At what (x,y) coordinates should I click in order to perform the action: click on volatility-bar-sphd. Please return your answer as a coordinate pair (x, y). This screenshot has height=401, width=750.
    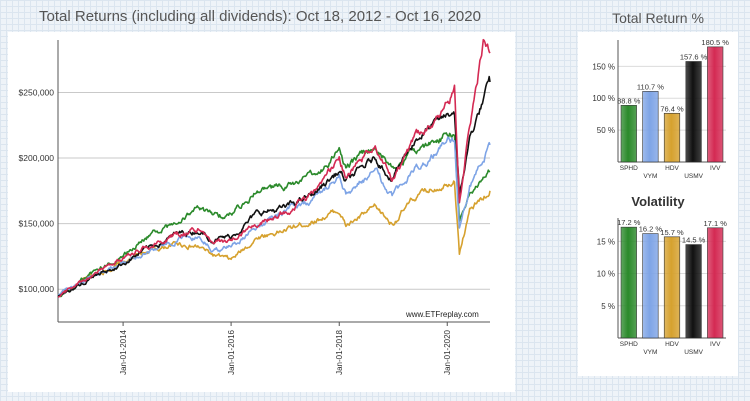
    Looking at the image, I should click on (628, 282).